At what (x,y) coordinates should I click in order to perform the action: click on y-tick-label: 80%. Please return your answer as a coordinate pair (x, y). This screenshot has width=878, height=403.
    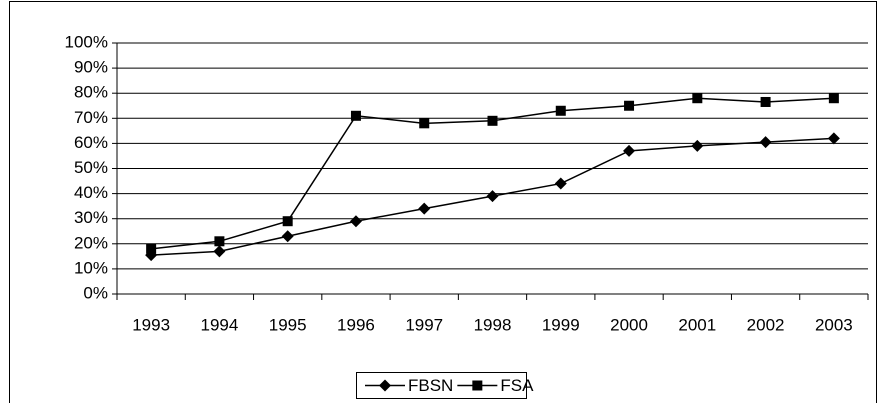
    Looking at the image, I should click on (91, 92).